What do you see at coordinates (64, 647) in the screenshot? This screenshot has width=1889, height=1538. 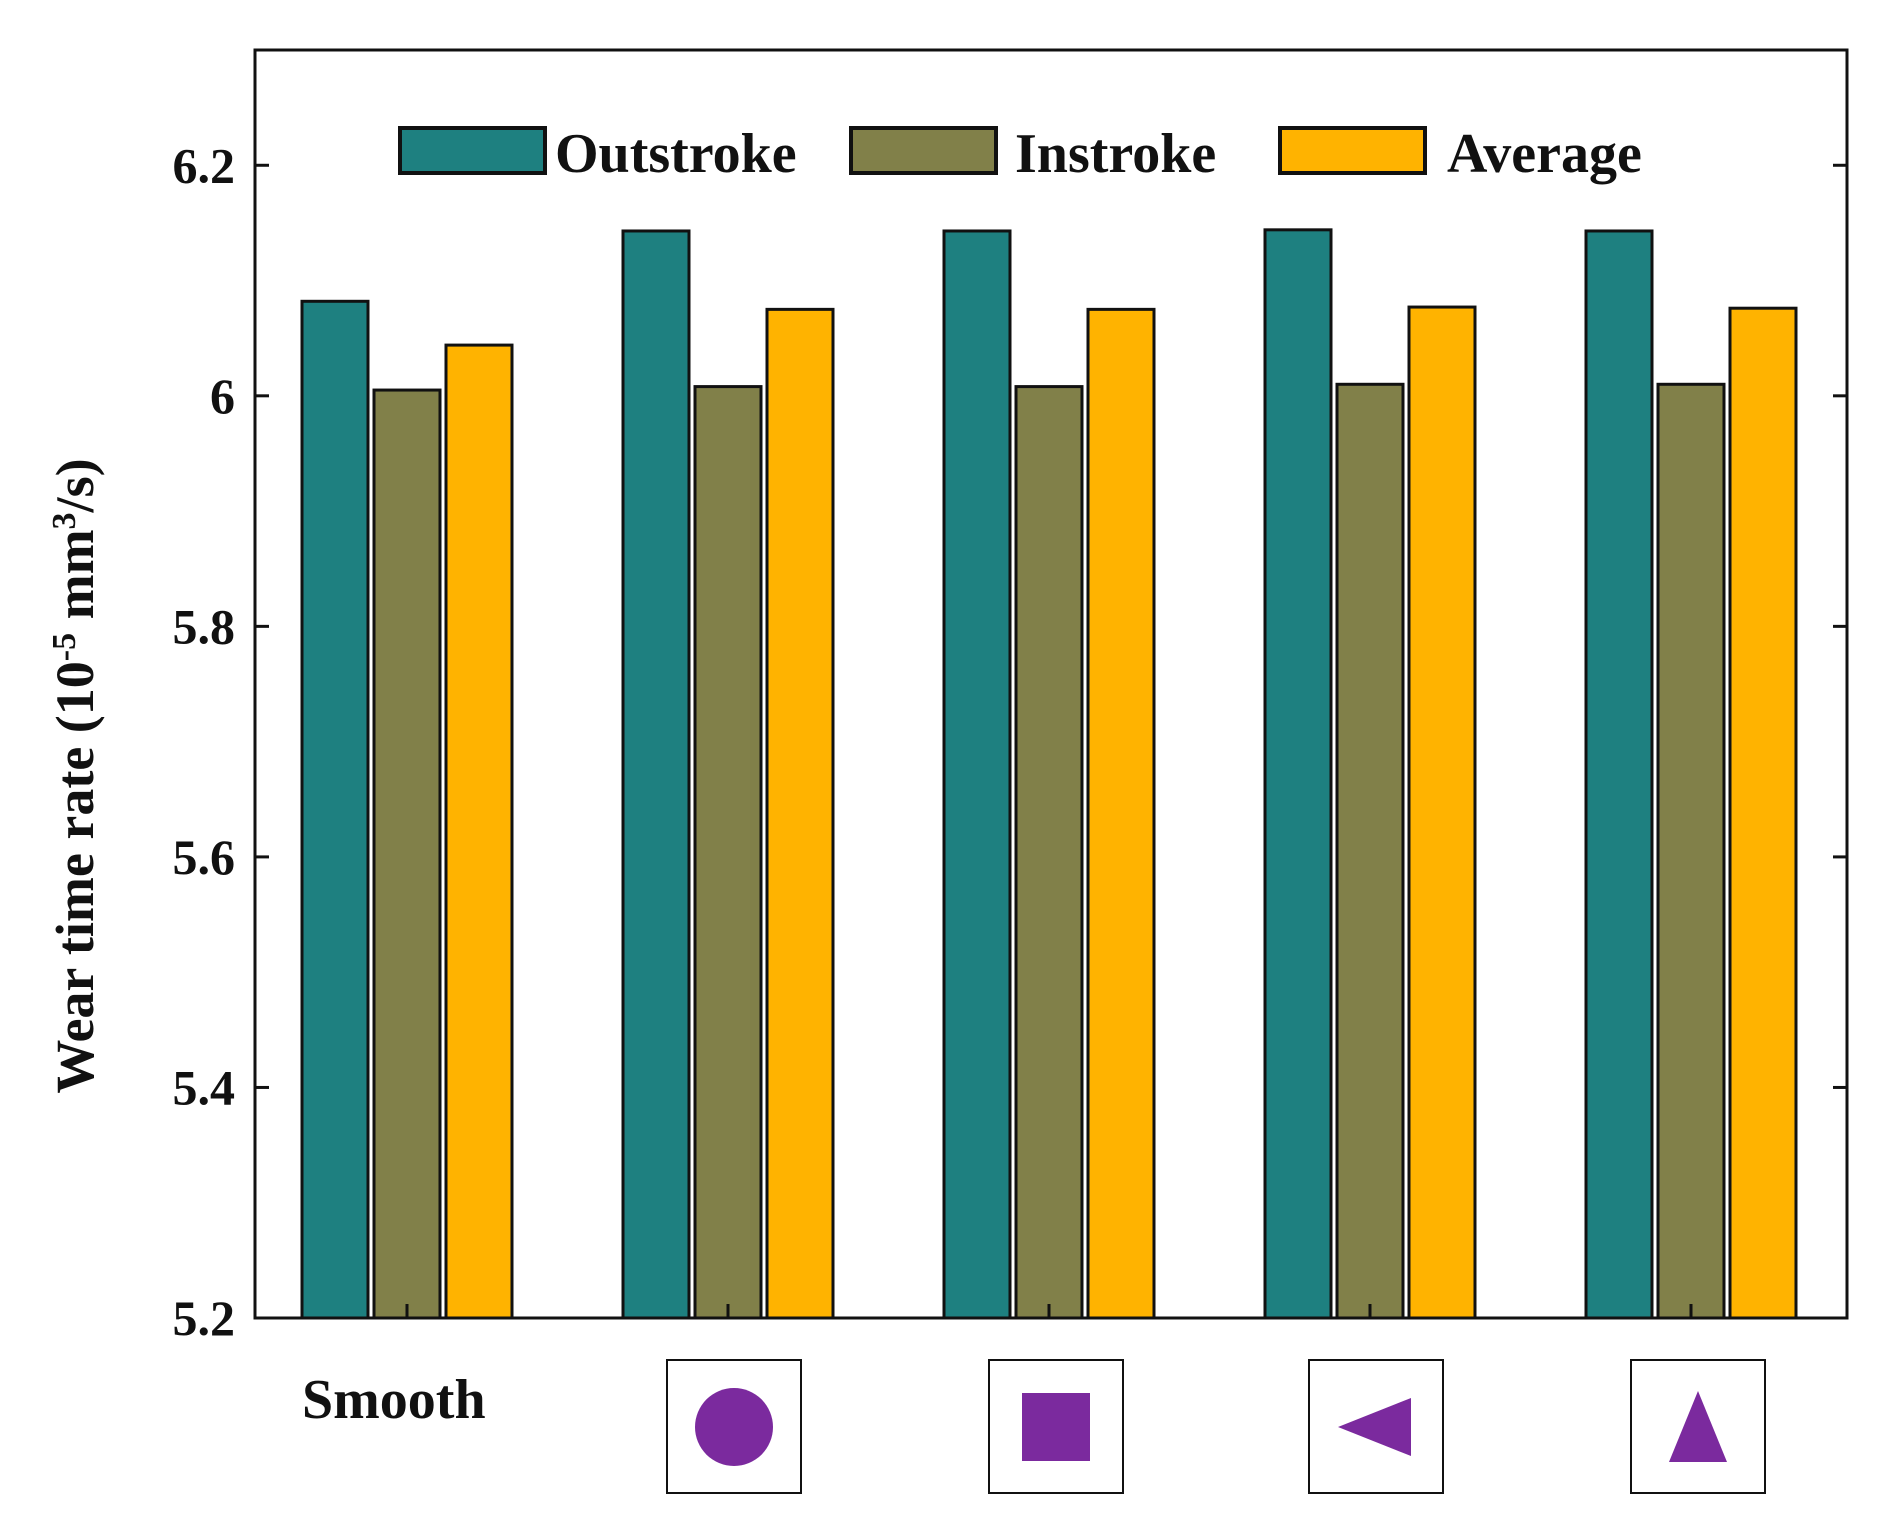 I see `y-axis-label-exponent-1: -5` at bounding box center [64, 647].